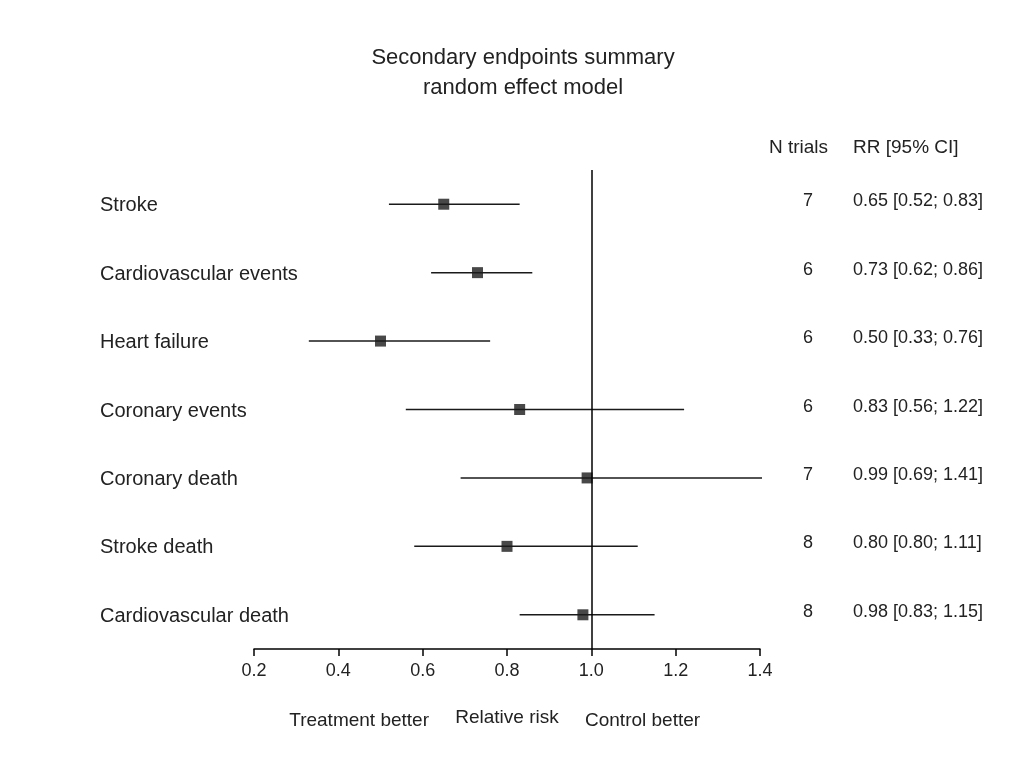 This screenshot has width=1019, height=757. I want to click on data-label: 0.99 [0.69; 1.41], so click(918, 473).